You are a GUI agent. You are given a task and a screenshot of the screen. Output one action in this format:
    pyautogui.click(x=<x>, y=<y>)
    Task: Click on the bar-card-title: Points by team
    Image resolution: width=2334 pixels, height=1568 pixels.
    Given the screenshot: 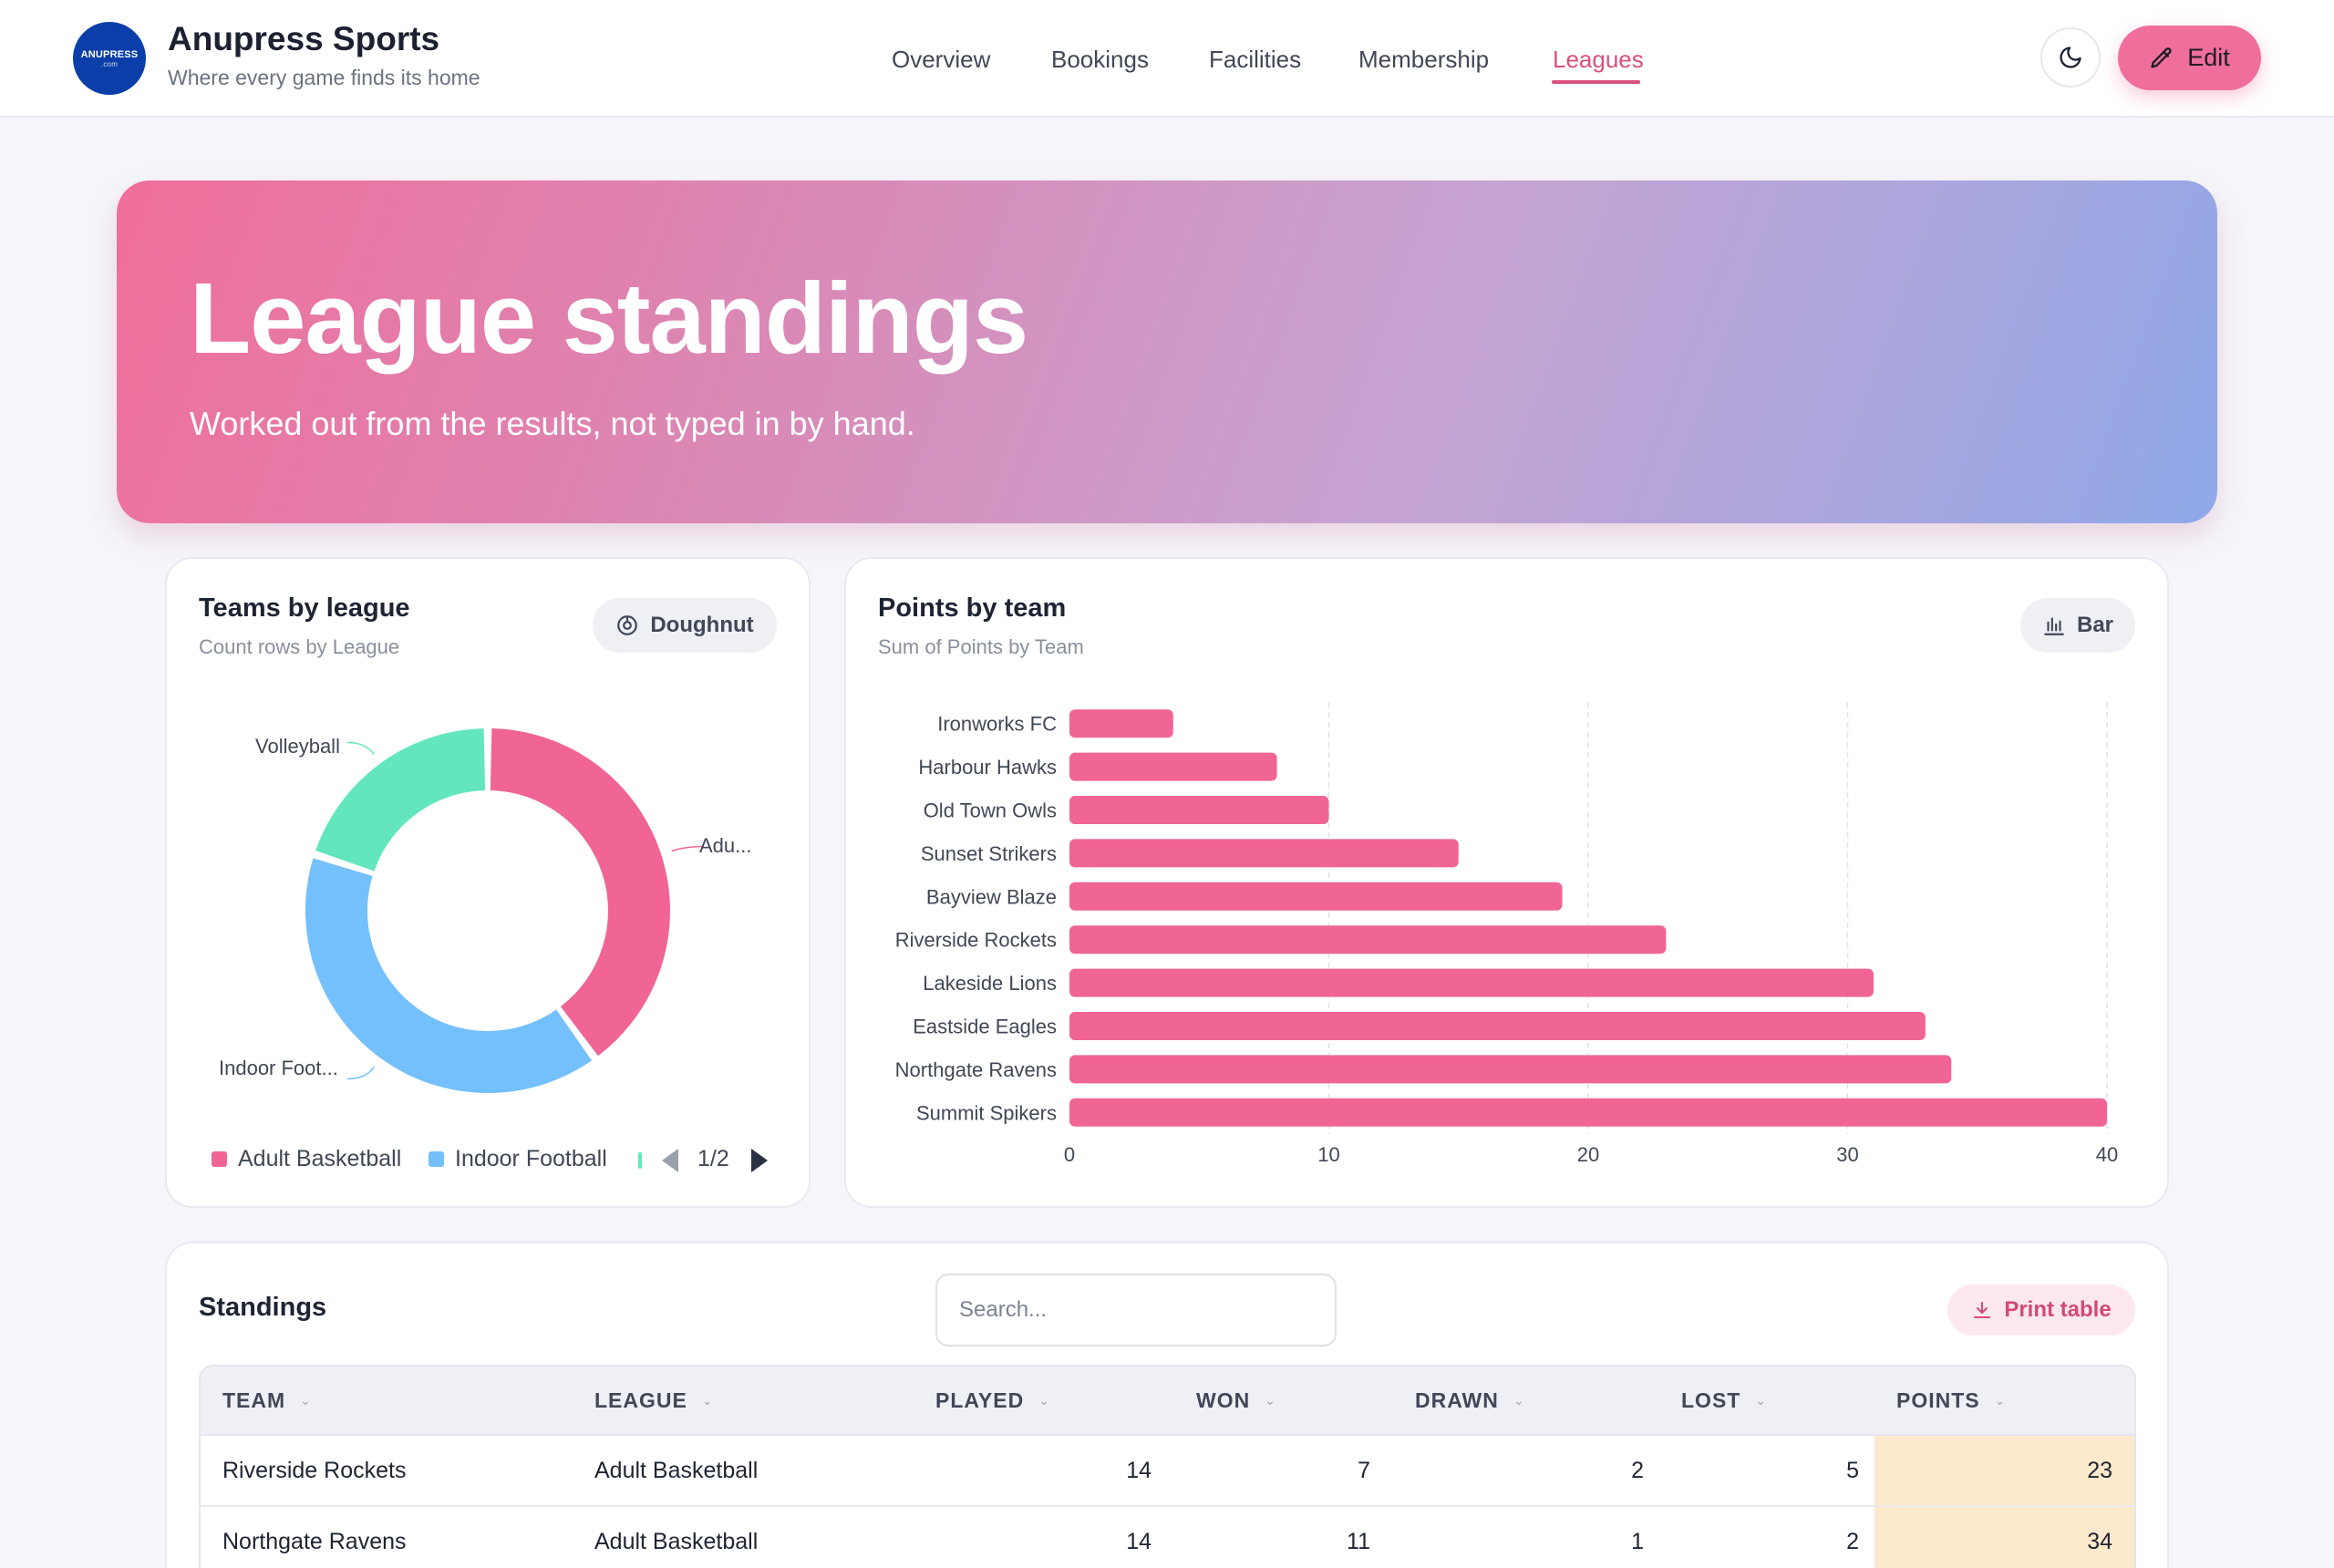 What is the action you would take?
    pyautogui.click(x=973, y=608)
    